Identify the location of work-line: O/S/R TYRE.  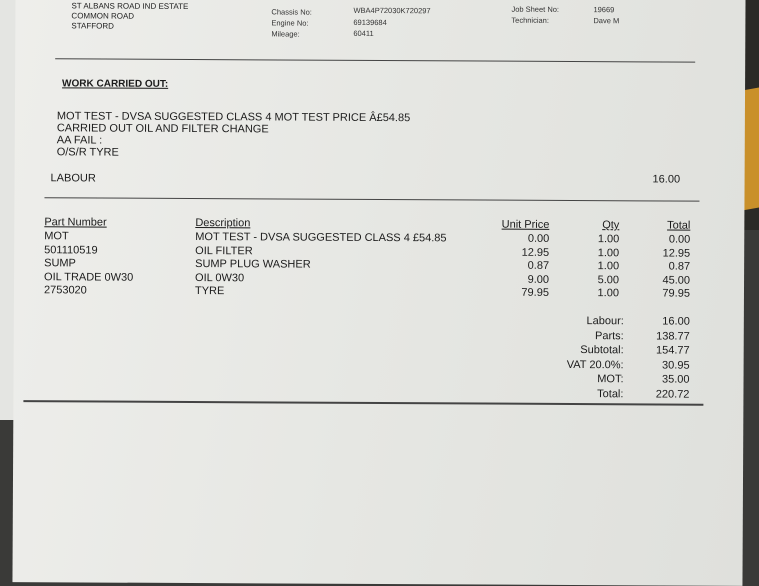
(87, 152).